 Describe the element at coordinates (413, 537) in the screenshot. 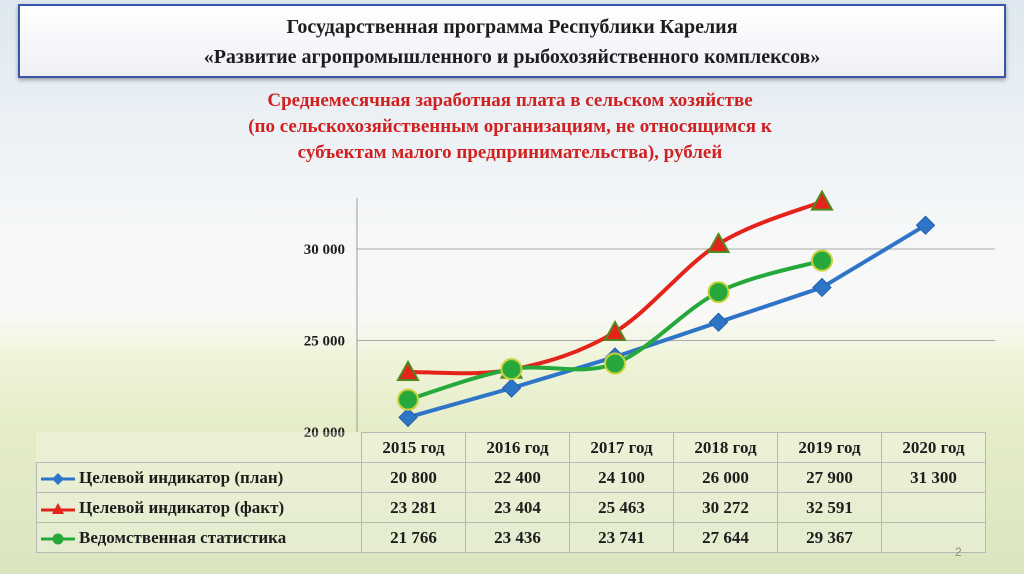

I see `cell-stat-2015: 21 766` at that location.